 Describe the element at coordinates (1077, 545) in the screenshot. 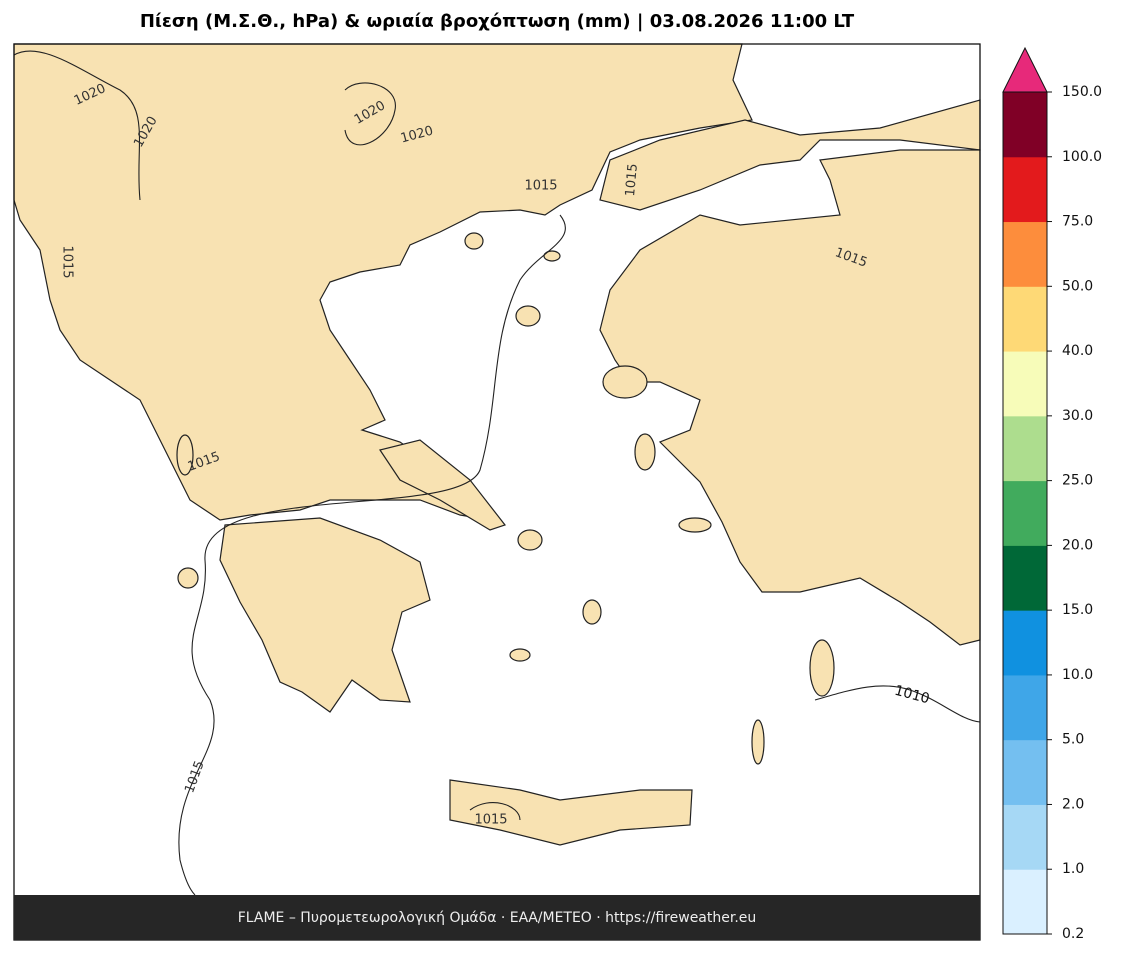

I see `colorbar-tick-label: 20.0` at that location.